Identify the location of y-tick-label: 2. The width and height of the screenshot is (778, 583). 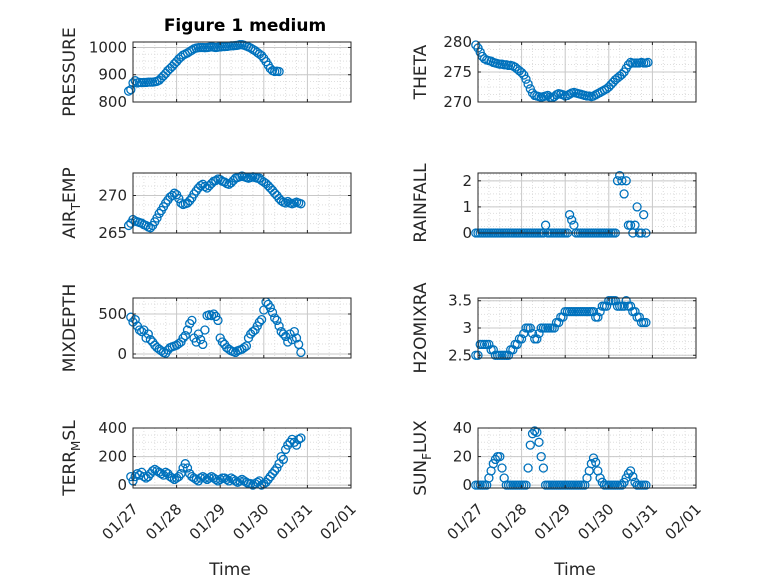
(467, 181).